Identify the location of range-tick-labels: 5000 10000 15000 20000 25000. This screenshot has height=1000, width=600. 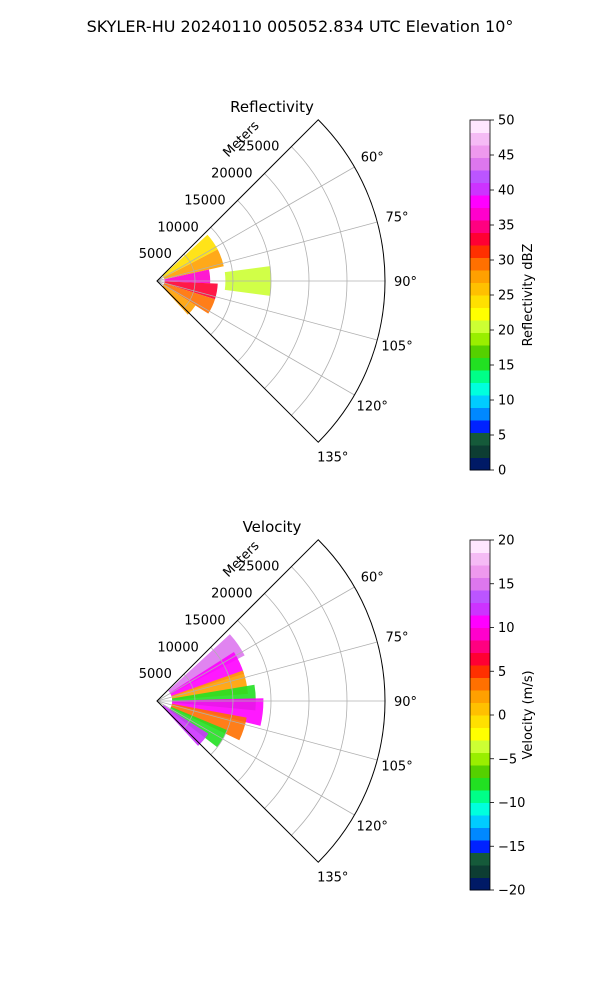
(209, 621).